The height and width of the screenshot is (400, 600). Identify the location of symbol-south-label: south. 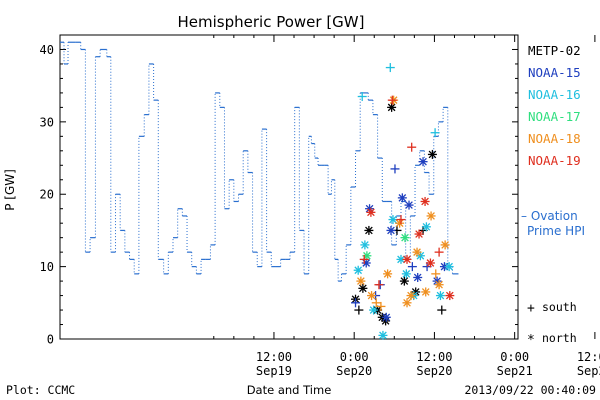
(559, 307).